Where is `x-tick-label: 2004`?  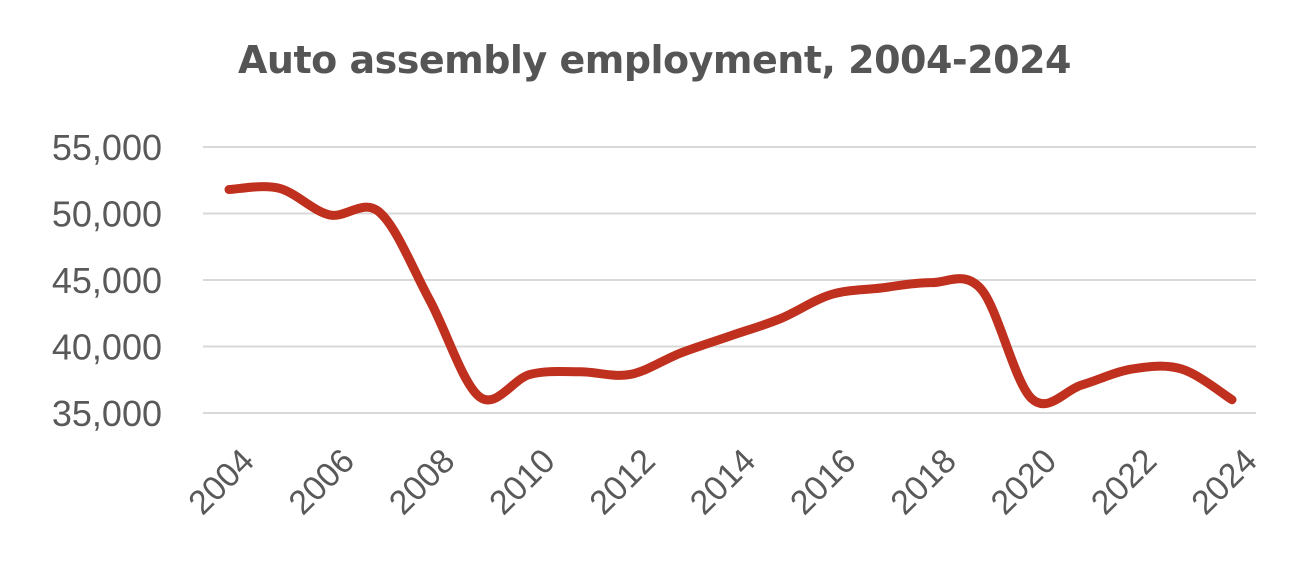
x-tick-label: 2004 is located at coordinates (221, 482).